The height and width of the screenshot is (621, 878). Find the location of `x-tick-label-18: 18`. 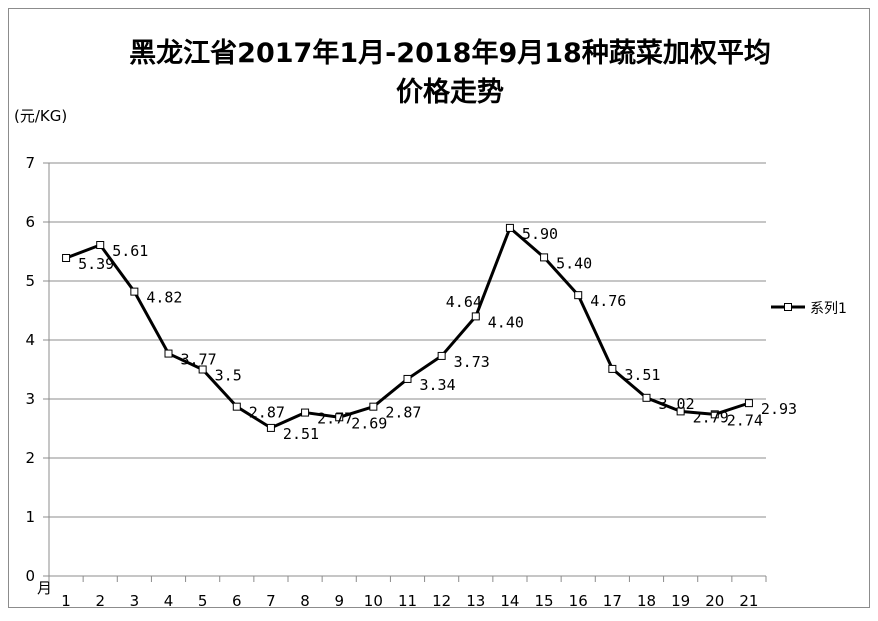

x-tick-label-18: 18 is located at coordinates (646, 601).